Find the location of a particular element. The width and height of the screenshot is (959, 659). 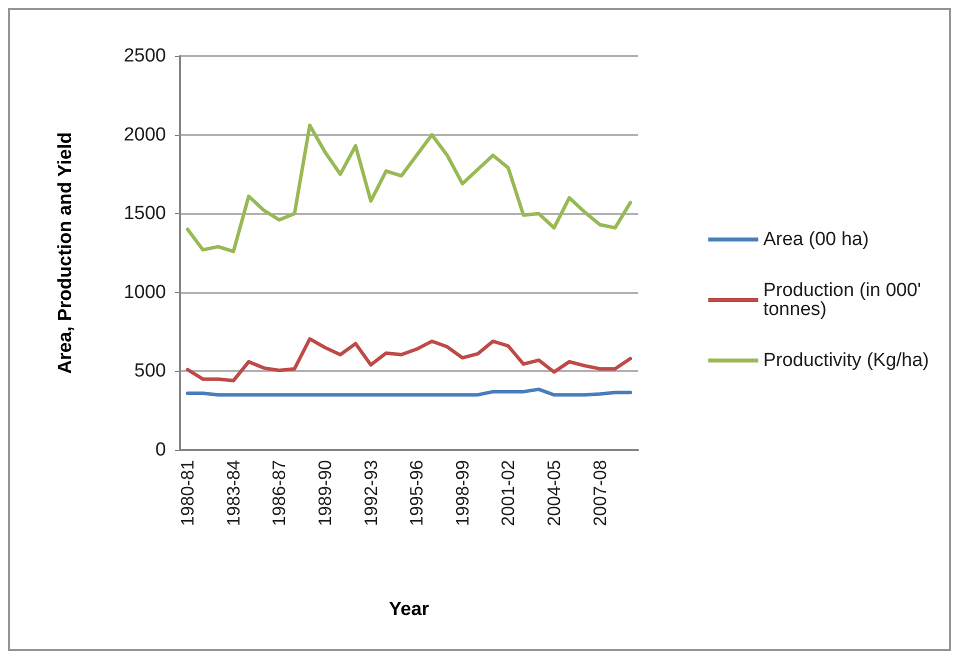

x-tick-label: 2004-05 is located at coordinates (554, 493).